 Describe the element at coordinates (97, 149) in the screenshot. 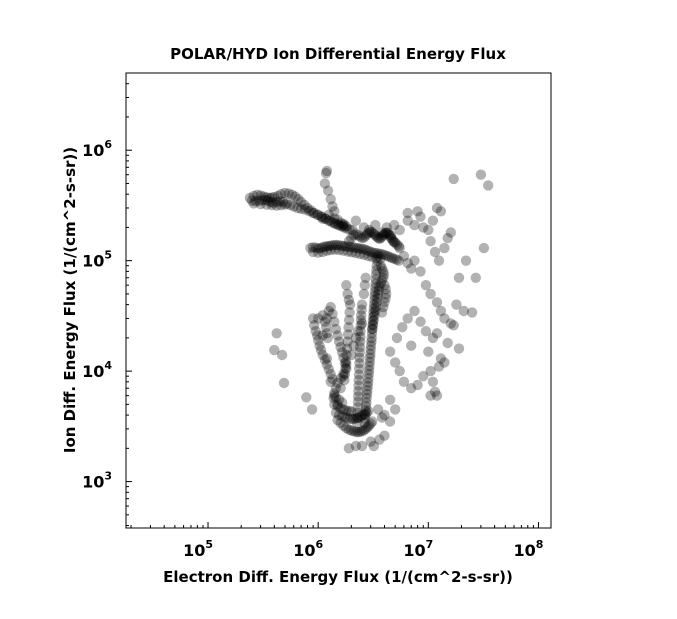

I see `y-tick-label: 106` at that location.